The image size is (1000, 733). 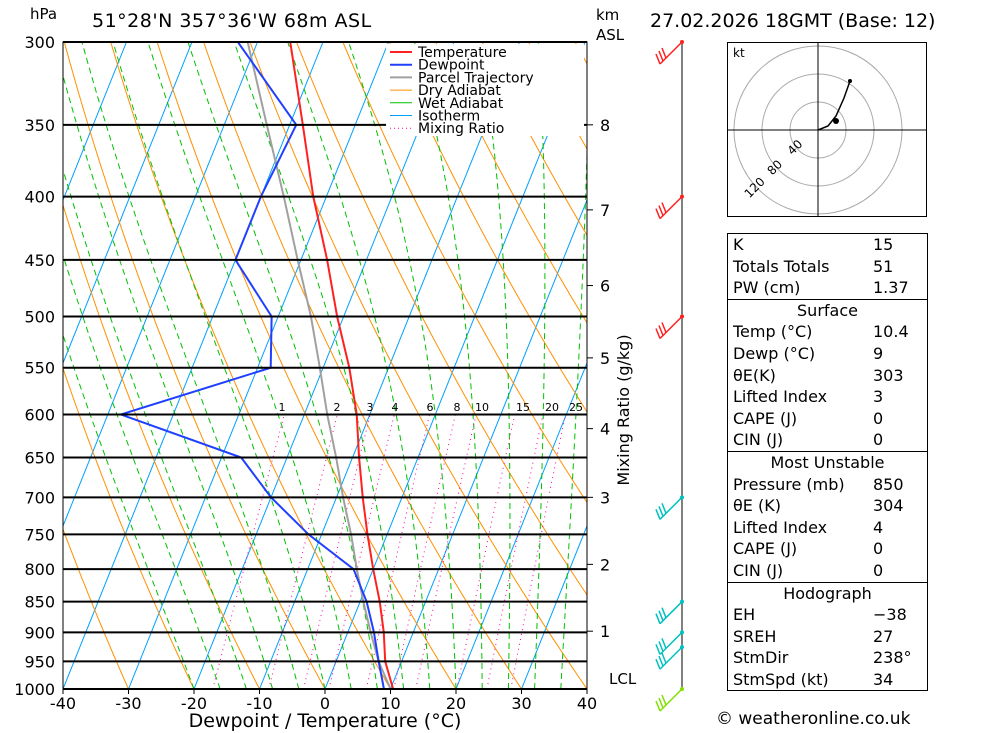 What do you see at coordinates (780, 397) in the screenshot?
I see `surface-label: Lifted Index` at bounding box center [780, 397].